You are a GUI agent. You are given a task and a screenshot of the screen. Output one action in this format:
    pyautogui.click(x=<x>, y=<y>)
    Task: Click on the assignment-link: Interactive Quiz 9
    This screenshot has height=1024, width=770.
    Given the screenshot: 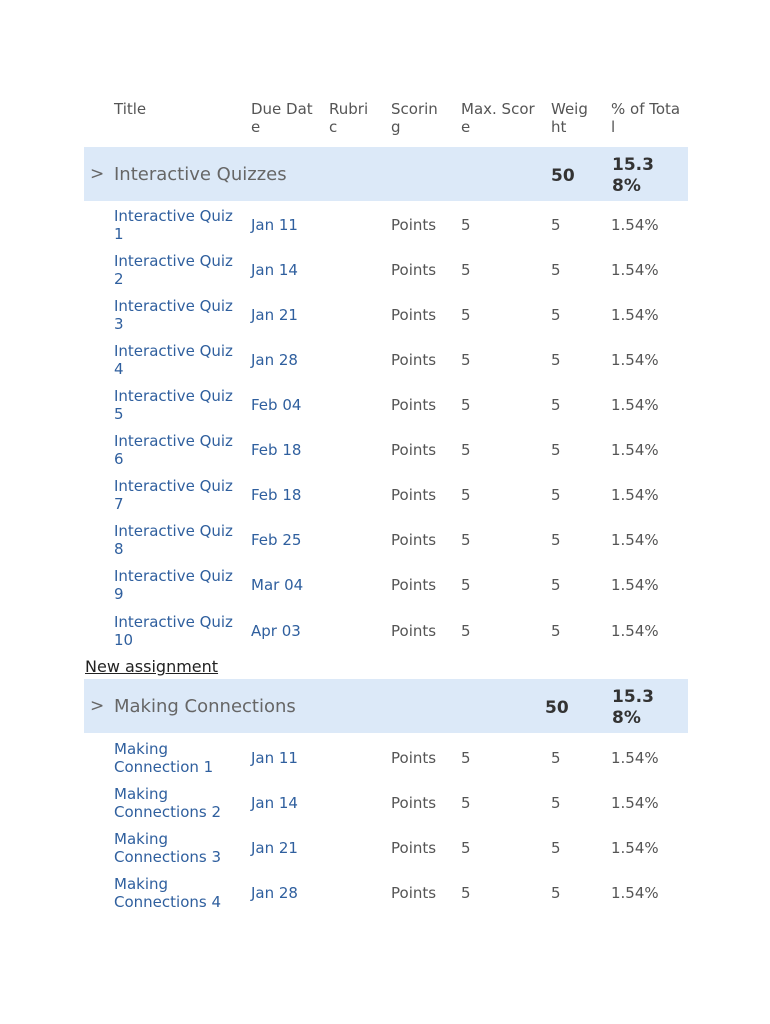 What is the action you would take?
    pyautogui.click(x=173, y=585)
    